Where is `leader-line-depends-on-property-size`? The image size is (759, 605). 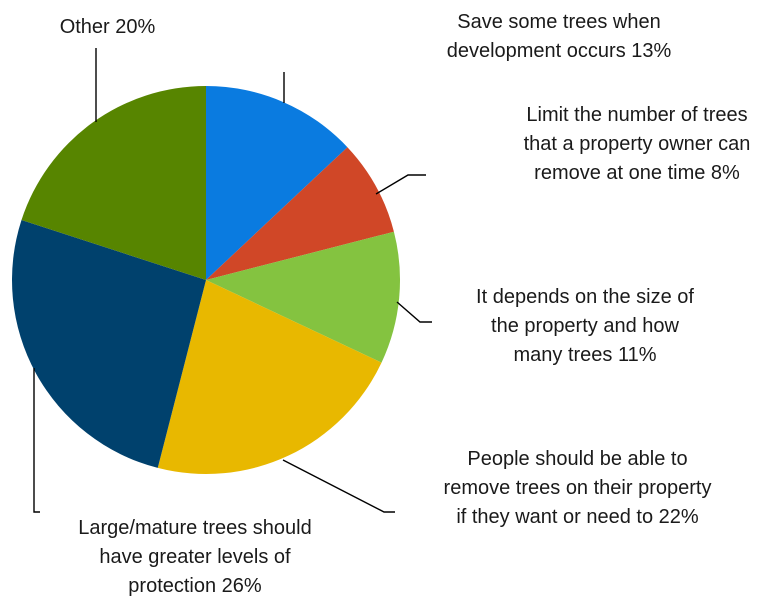
leader-line-depends-on-property-size is located at coordinates (414, 312).